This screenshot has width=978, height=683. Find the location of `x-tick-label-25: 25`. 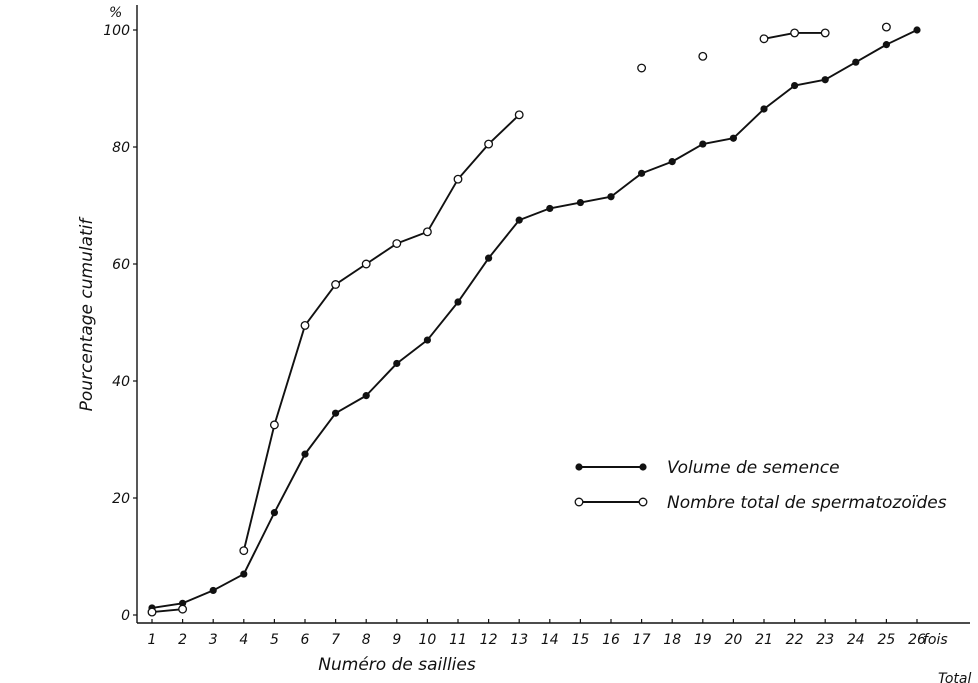

x-tick-label-25: 25 is located at coordinates (886, 640).